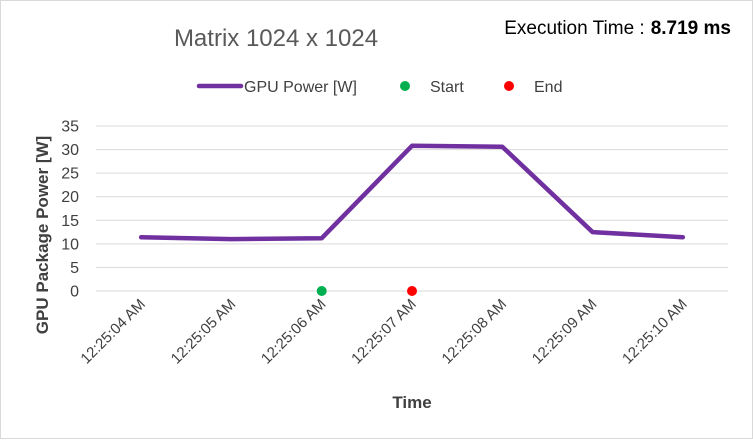  I want to click on execution-time-annotation: Execution Time : 8.719 ms, so click(617, 28).